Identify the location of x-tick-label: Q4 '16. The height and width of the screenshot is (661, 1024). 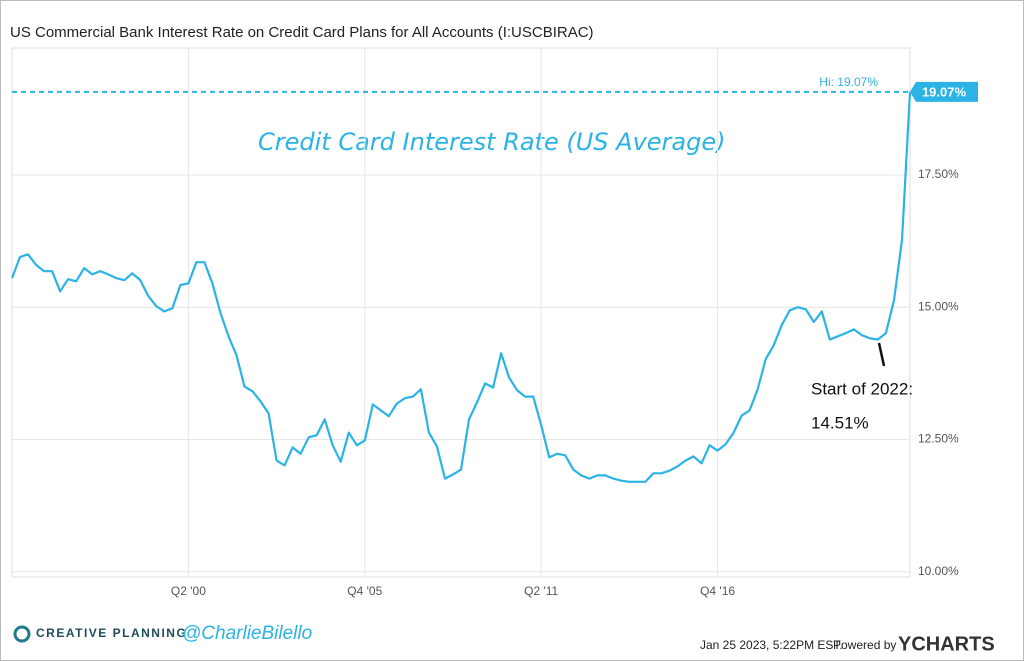
(717, 591).